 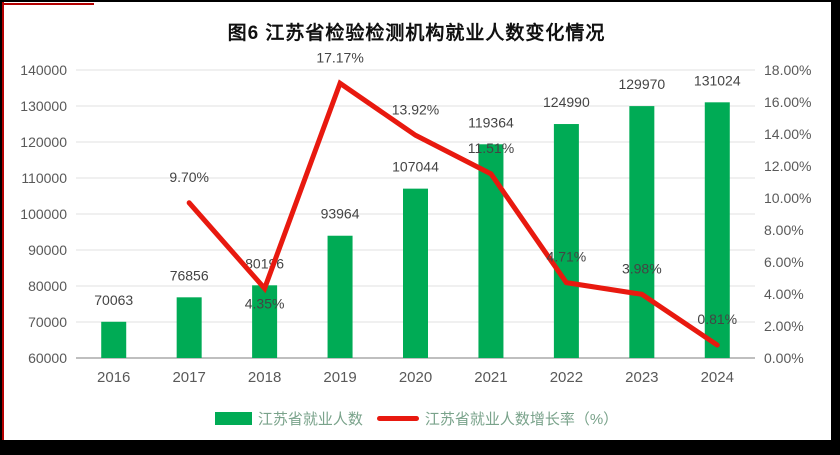 I want to click on x-label-2021: 2021, so click(x=490, y=377).